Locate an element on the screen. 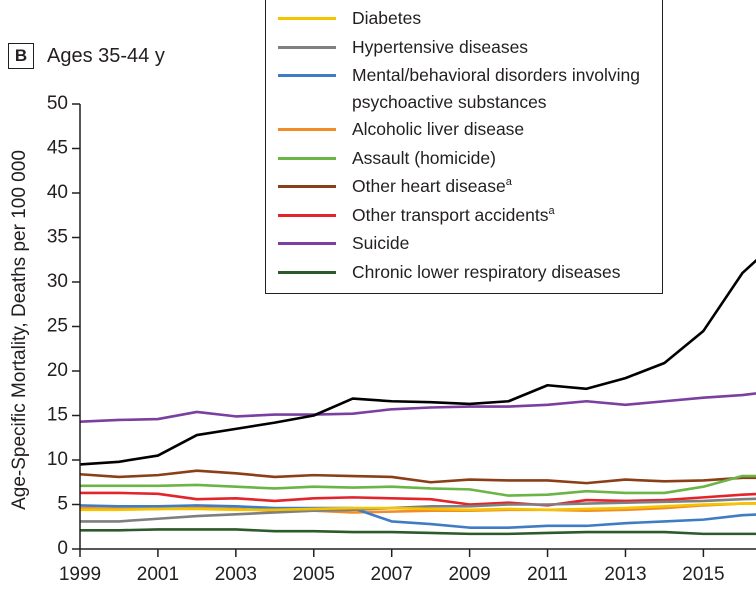  y-tick-label: 20 is located at coordinates (57, 370).